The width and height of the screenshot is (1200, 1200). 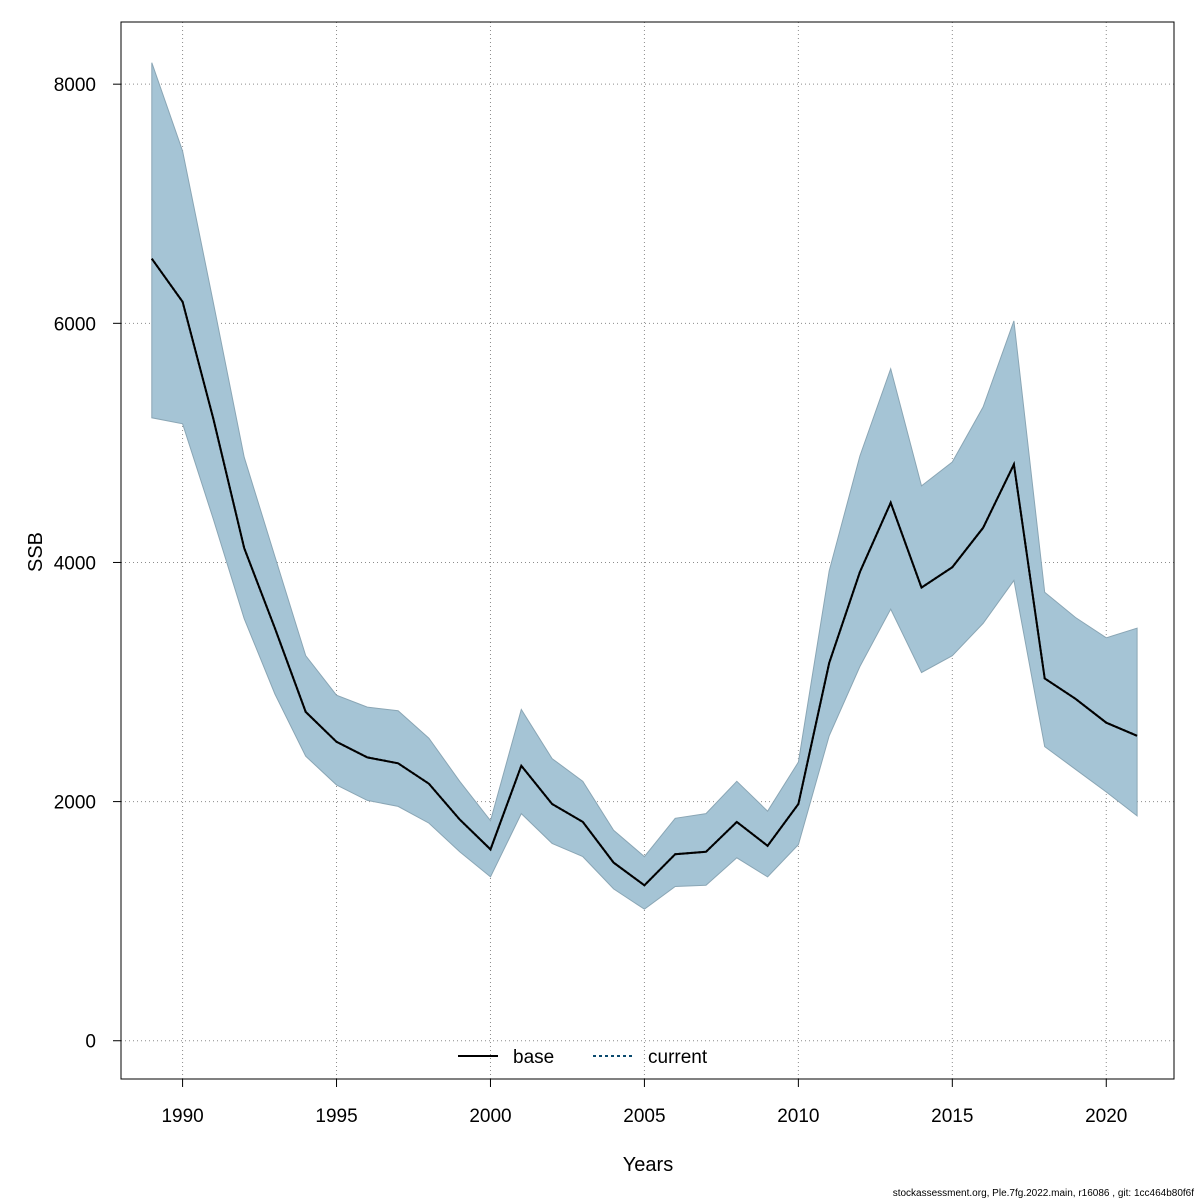 I want to click on x-tick-label-2005: 2005, so click(x=644, y=1116).